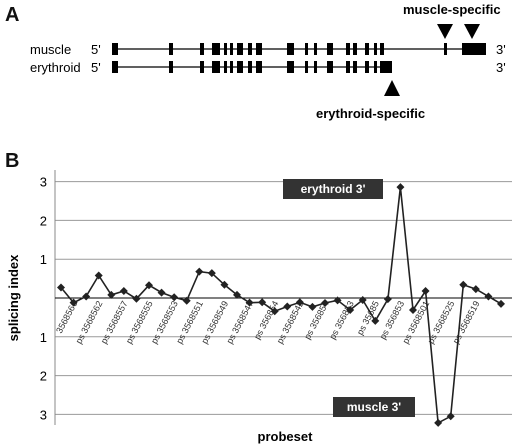 Image resolution: width=520 pixels, height=447 pixels. Describe the element at coordinates (12, 15) in the screenshot. I see `panel-a-letter: A` at that location.